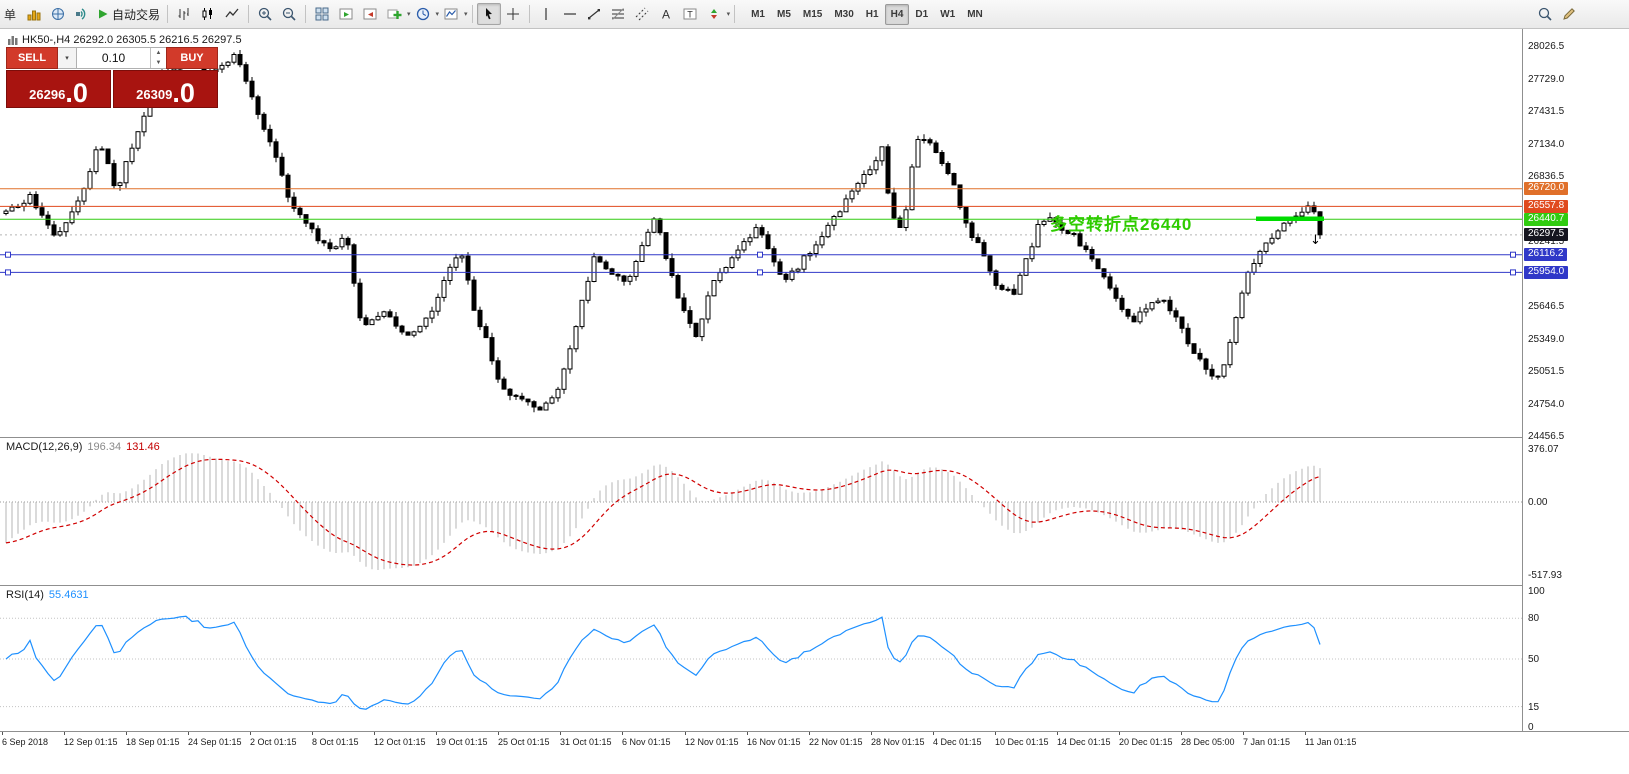 This screenshot has height=774, width=1629. I want to click on chart-shift-icon, so click(370, 14).